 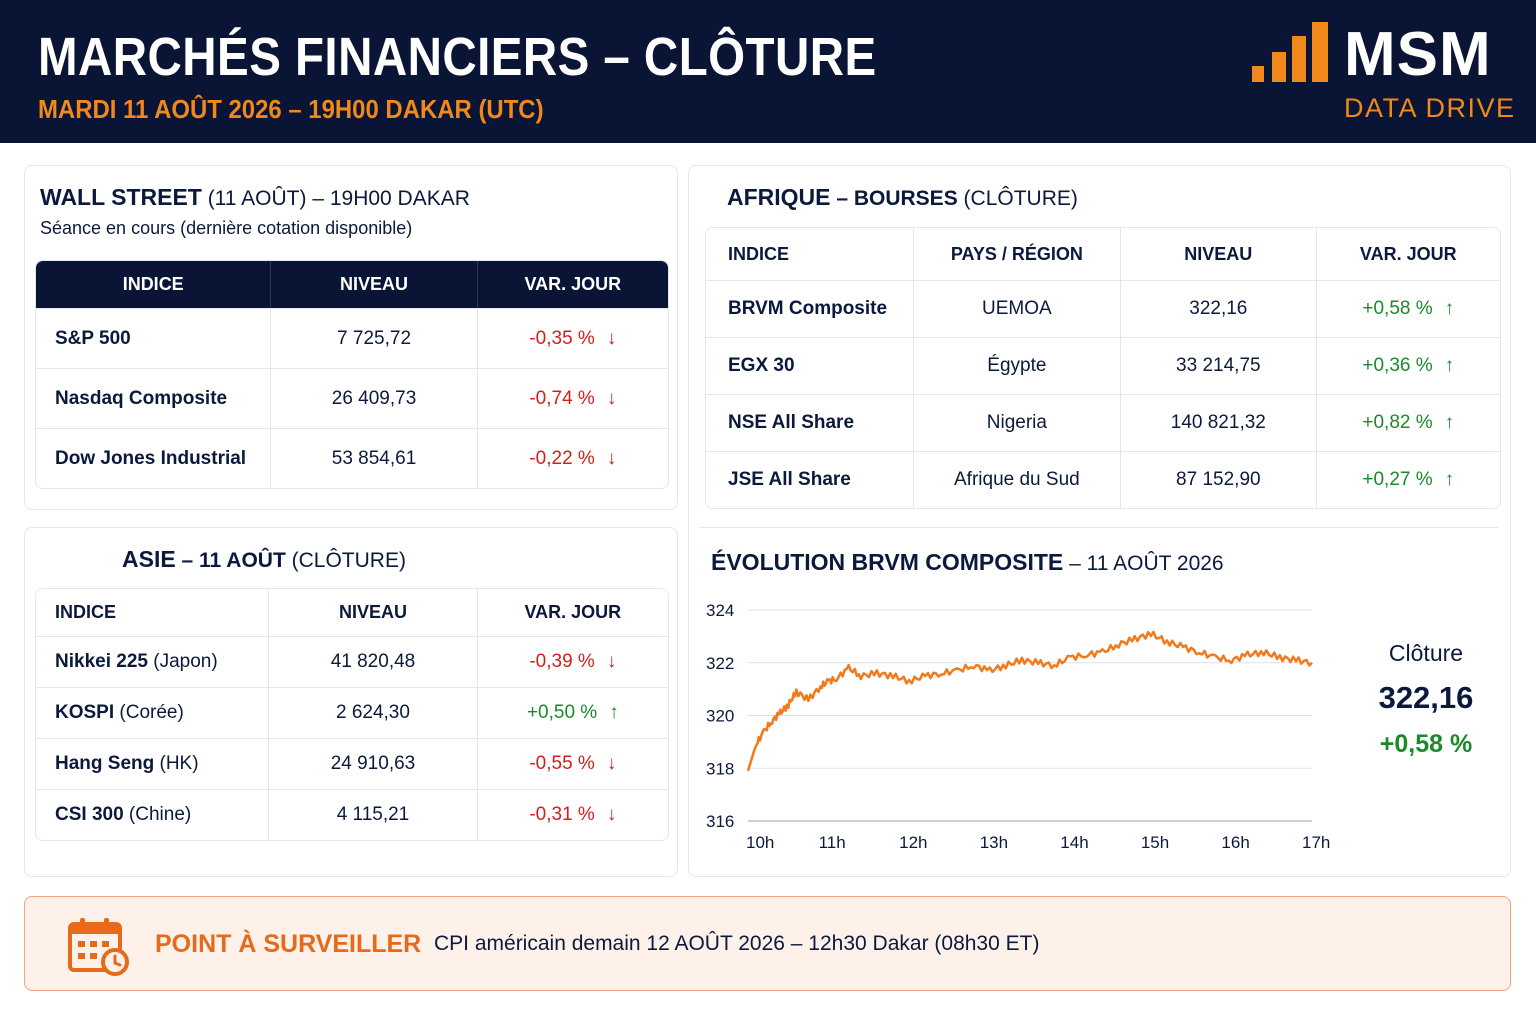 I want to click on calendar-clock-icon, so click(x=98, y=947).